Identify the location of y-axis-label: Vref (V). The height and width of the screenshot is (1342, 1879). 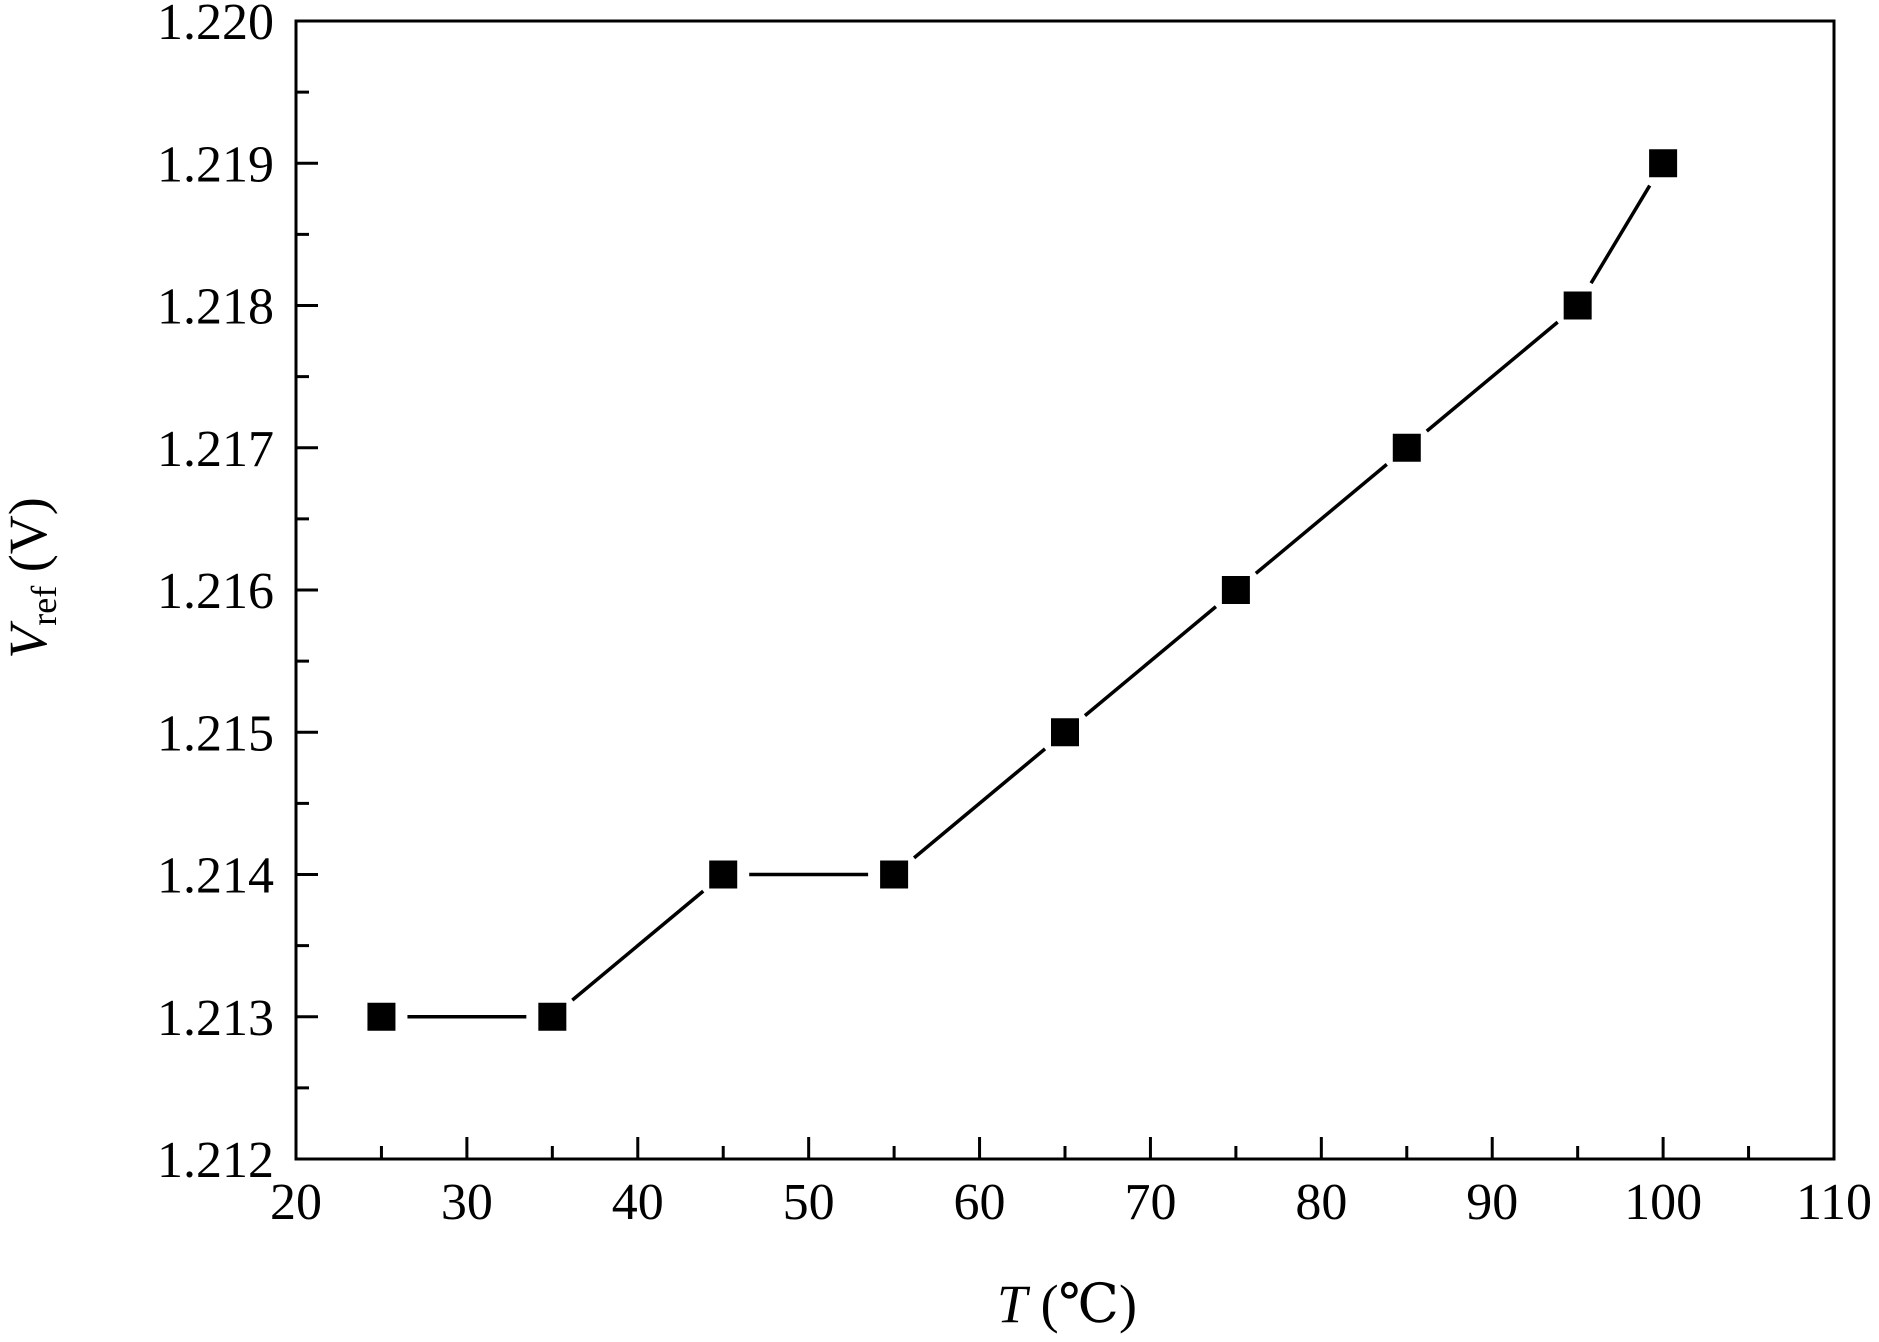
(32, 577).